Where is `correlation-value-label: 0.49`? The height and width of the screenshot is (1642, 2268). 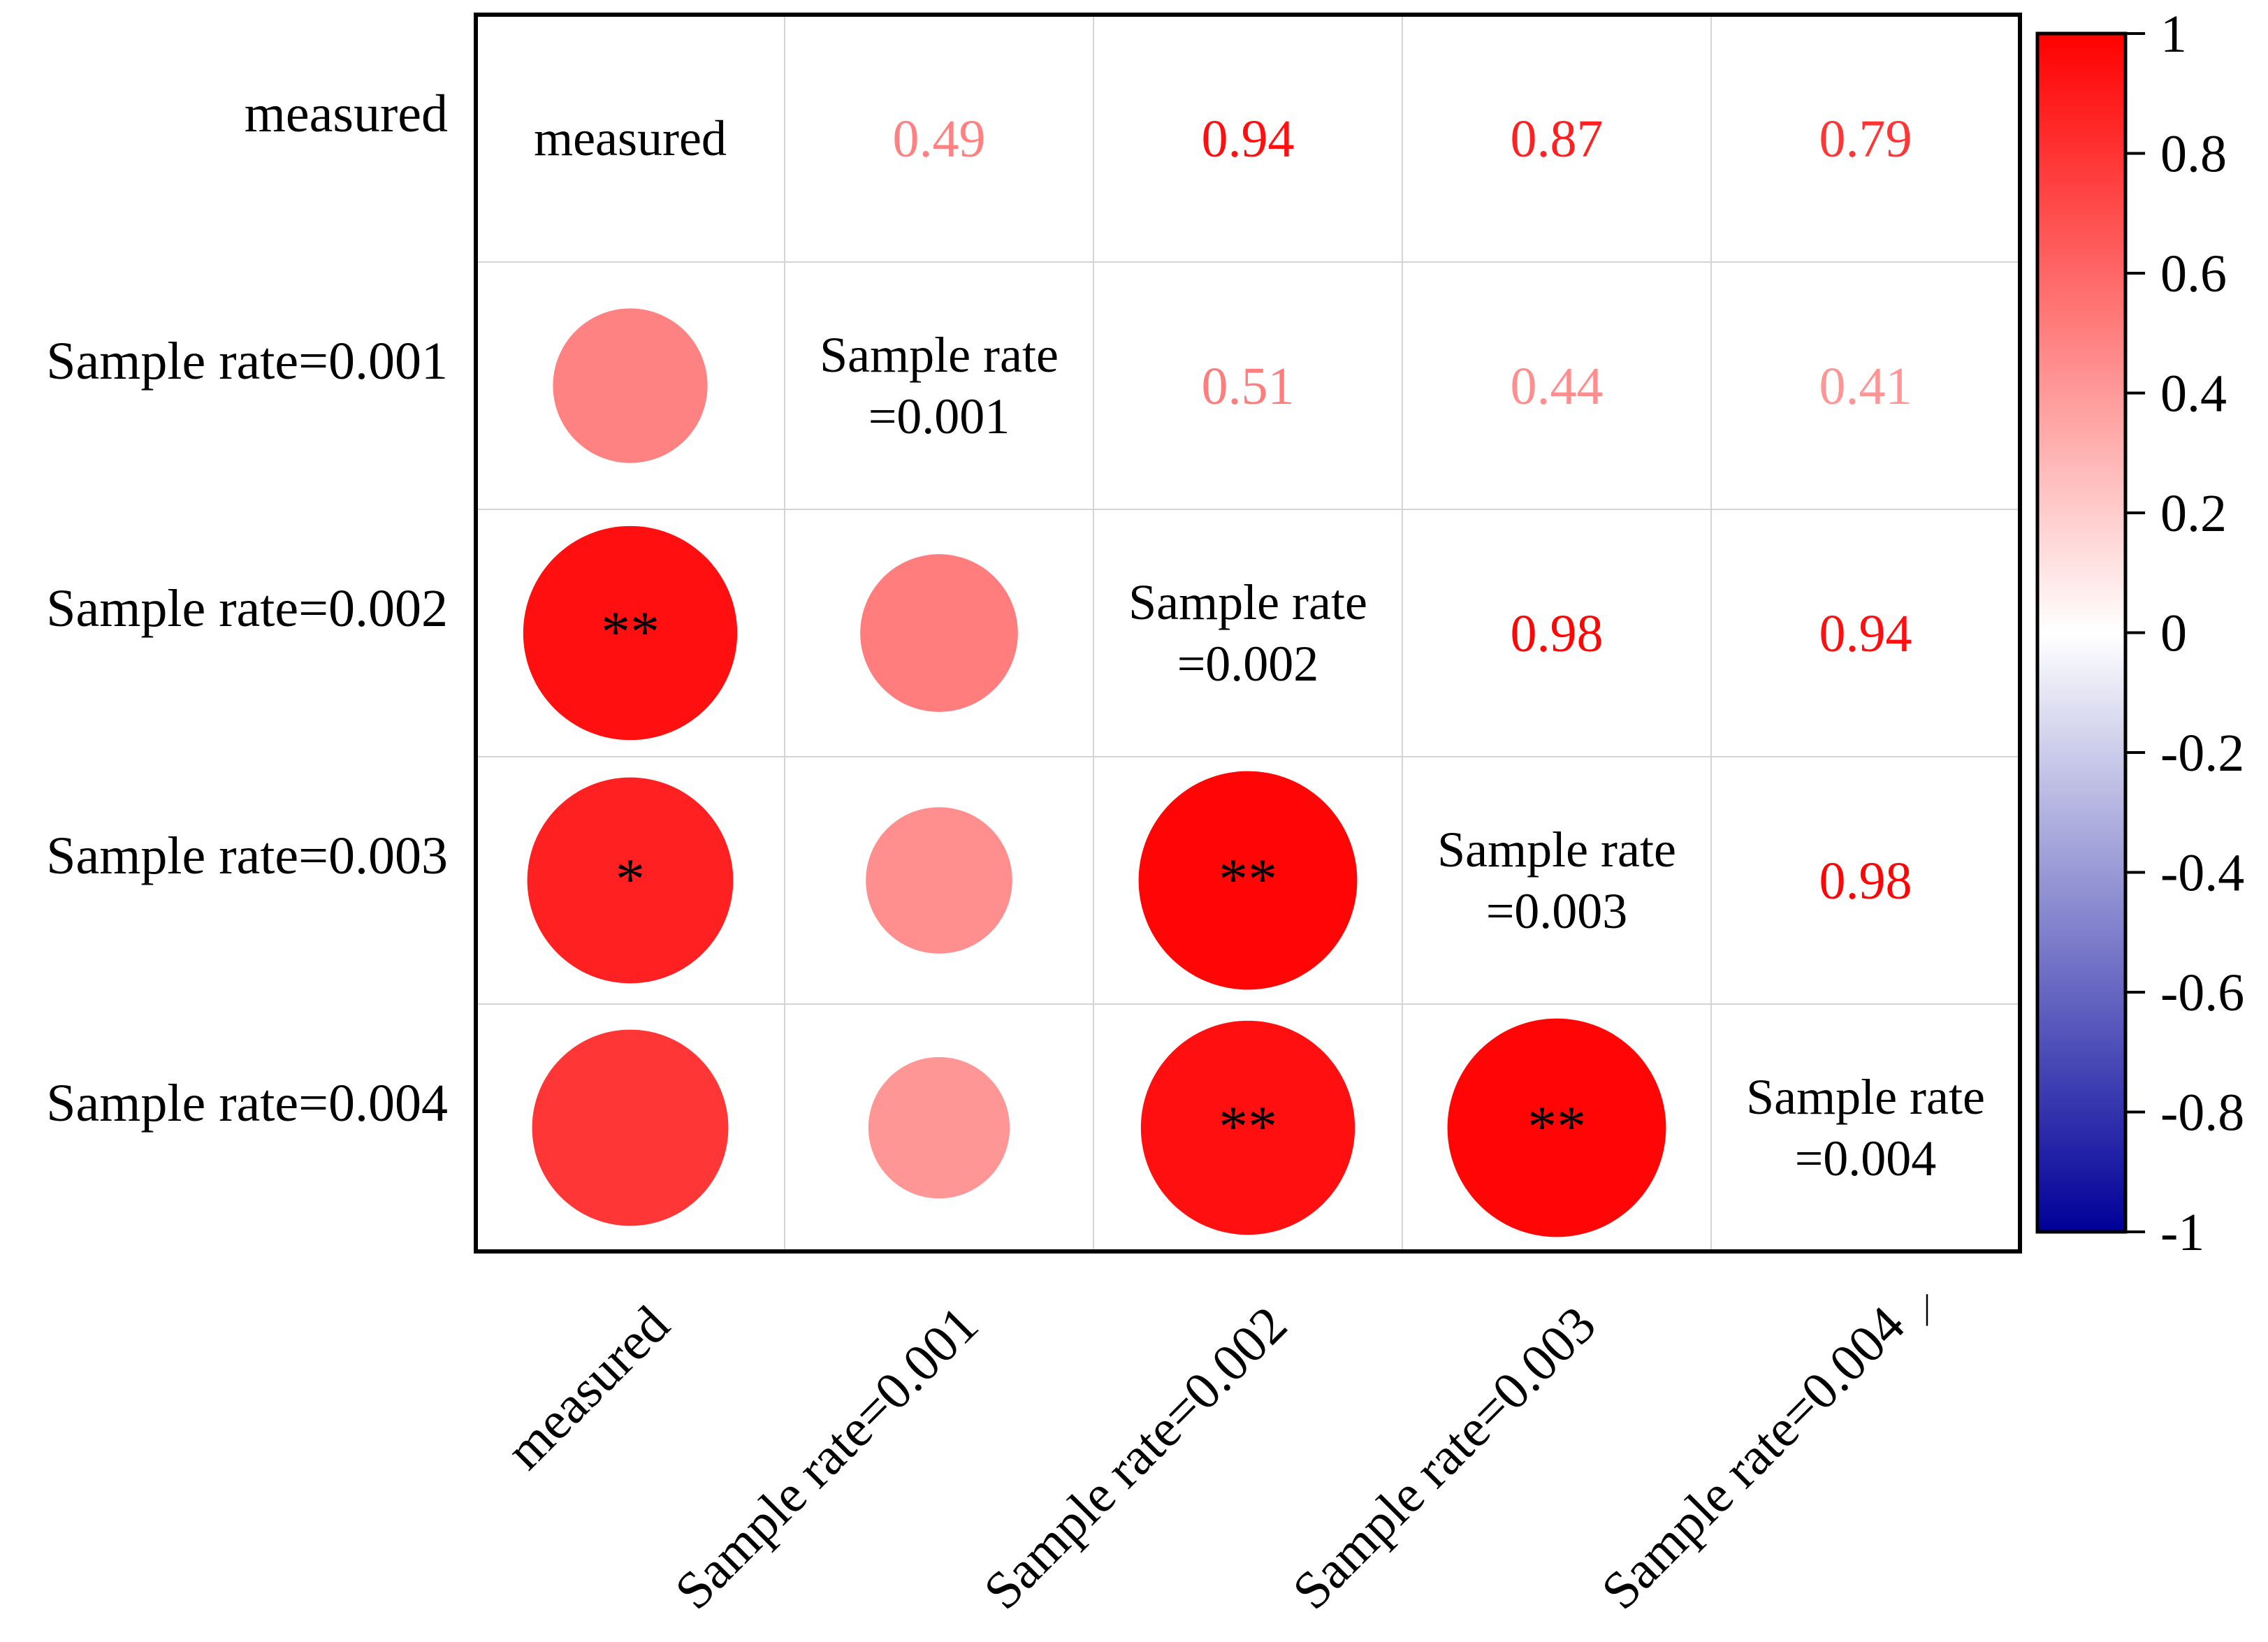 correlation-value-label: 0.49 is located at coordinates (939, 139).